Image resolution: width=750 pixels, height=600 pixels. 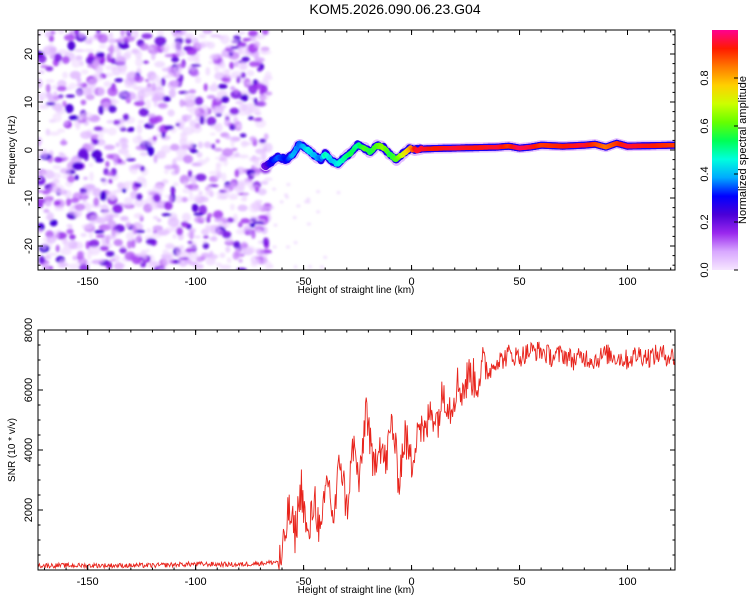 I want to click on colorbar-tick-label: 0.0, so click(x=705, y=269).